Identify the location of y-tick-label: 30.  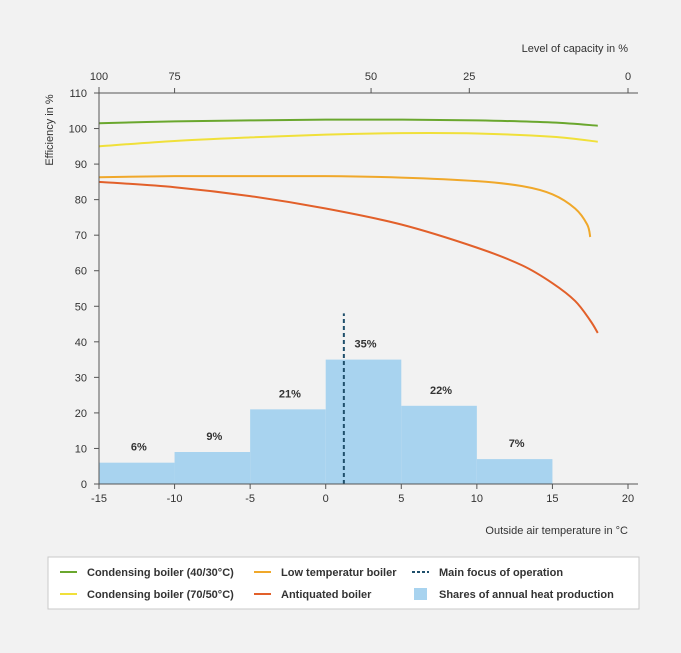
(81, 378).